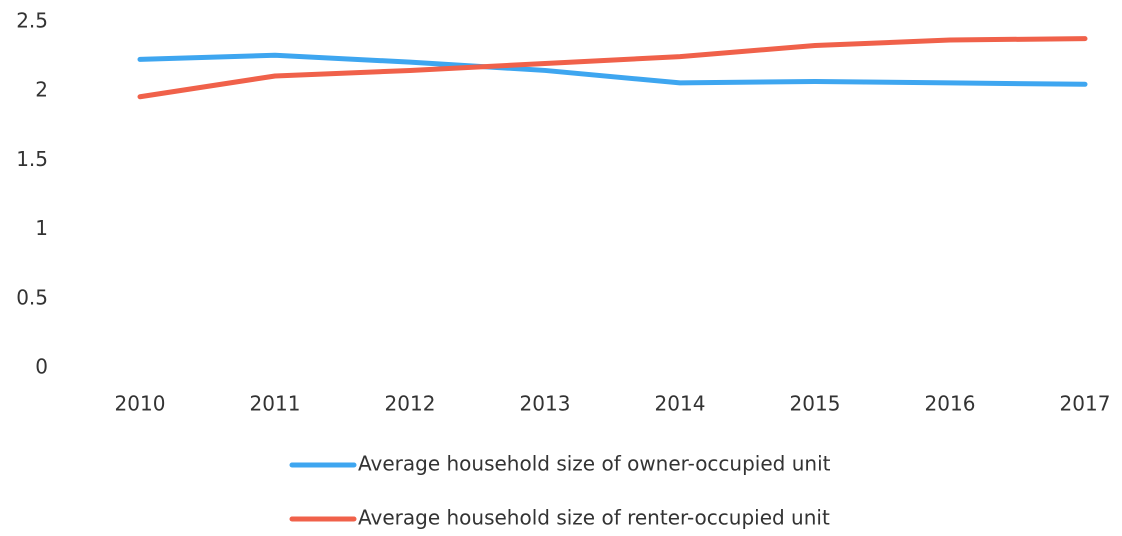 Image resolution: width=1122 pixels, height=536 pixels. What do you see at coordinates (41, 228) in the screenshot?
I see `y-tick-label: 1` at bounding box center [41, 228].